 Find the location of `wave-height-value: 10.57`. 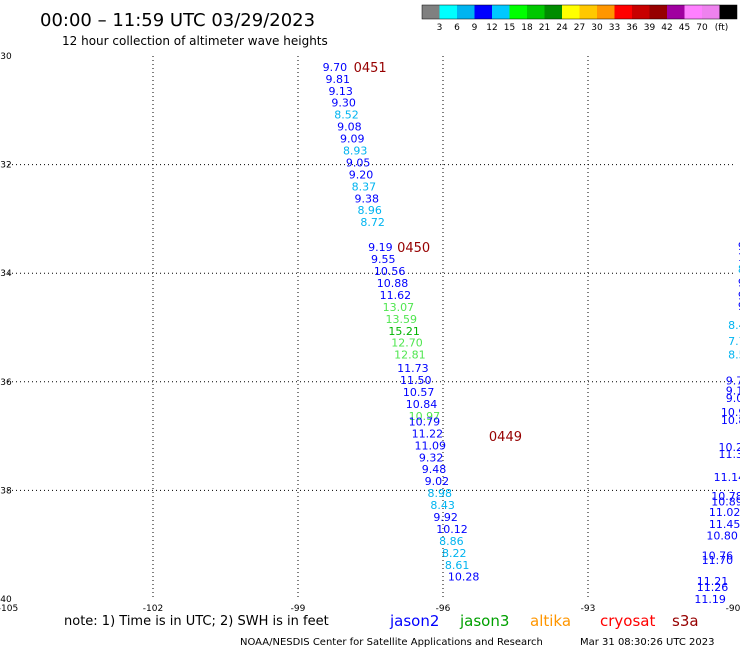

wave-height-value: 10.57 is located at coordinates (419, 392).